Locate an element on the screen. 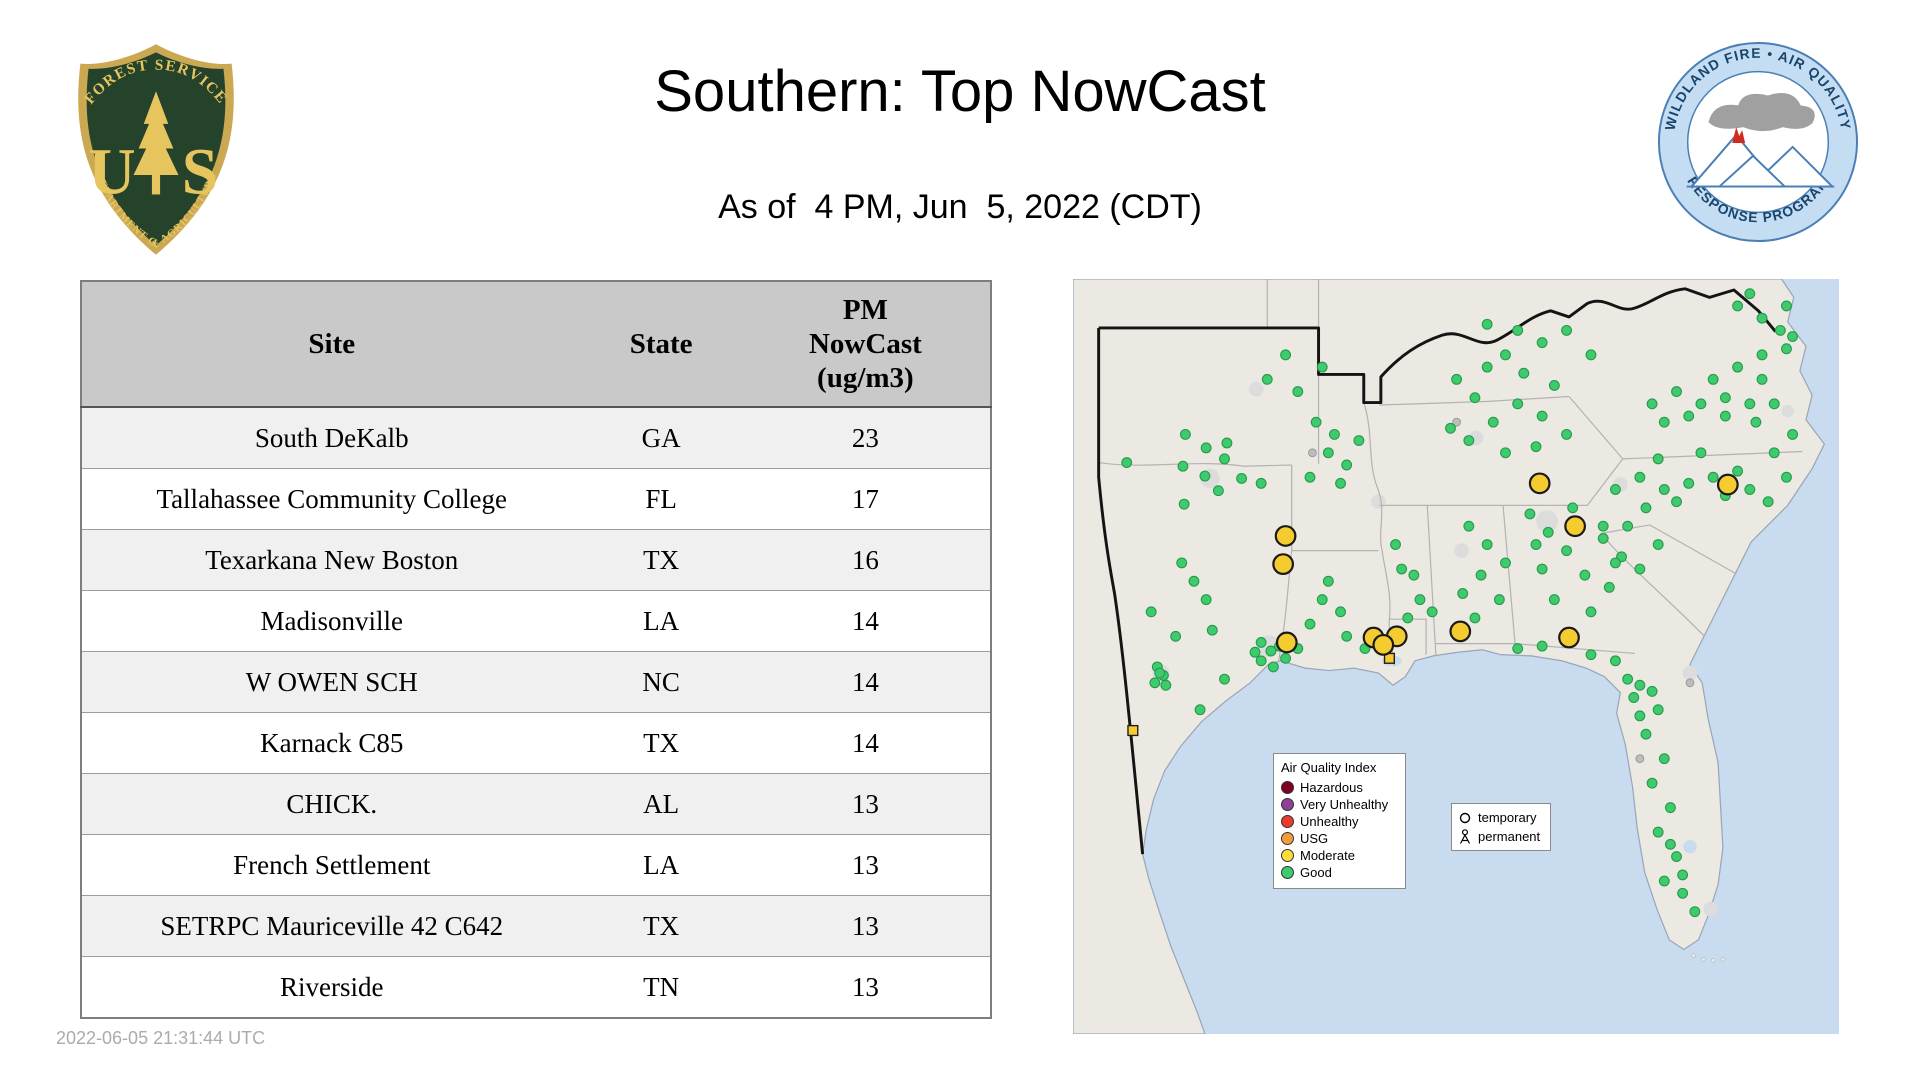 This screenshot has width=1920, height=1080. moderate-aqi-temporary-marker is located at coordinates (1133, 730).